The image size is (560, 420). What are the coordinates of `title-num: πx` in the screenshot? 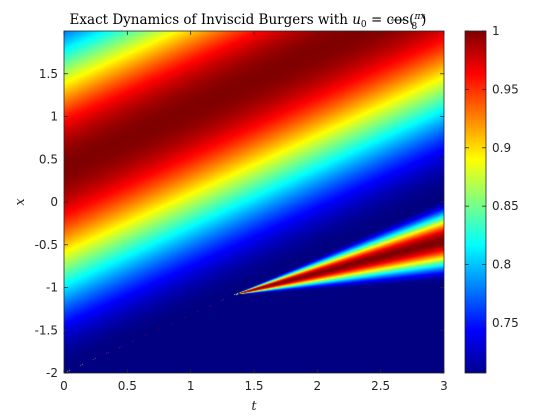 It's located at (419, 17).